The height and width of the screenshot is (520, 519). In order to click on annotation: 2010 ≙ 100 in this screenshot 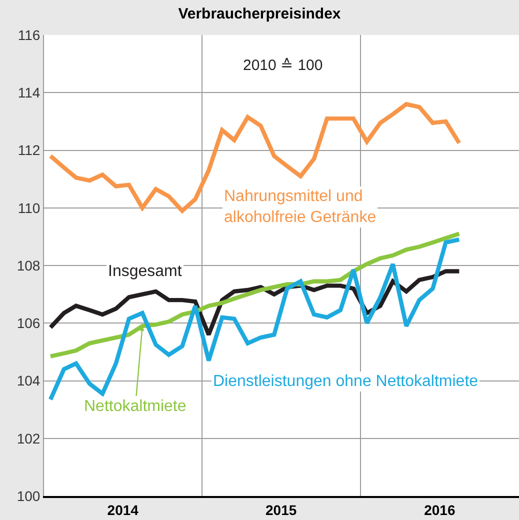, I will do `click(283, 65)`.